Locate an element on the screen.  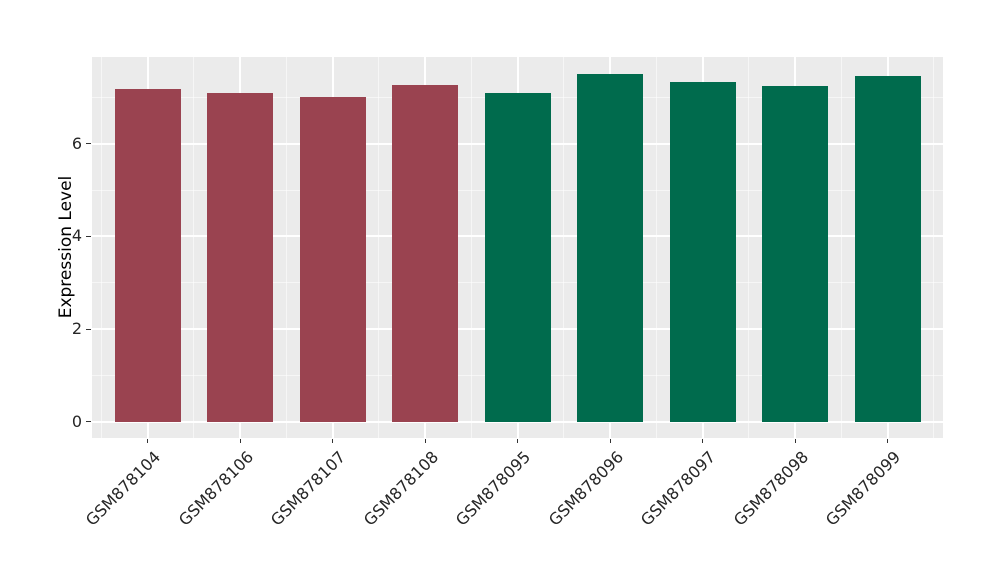
x-tick-label: GSM878097 is located at coordinates (678, 488).